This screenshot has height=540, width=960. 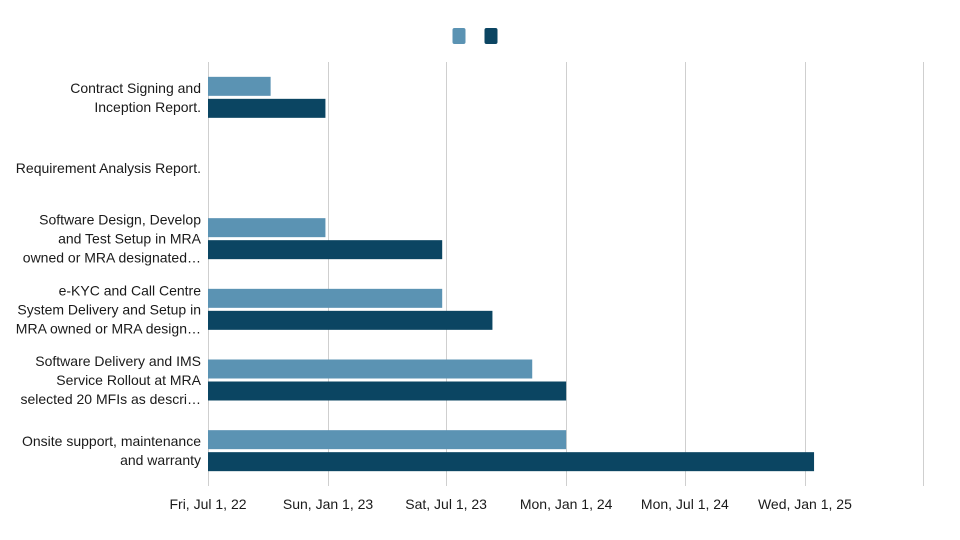 What do you see at coordinates (135, 97) in the screenshot?
I see `category-label: Contract Signing and Inception Report.` at bounding box center [135, 97].